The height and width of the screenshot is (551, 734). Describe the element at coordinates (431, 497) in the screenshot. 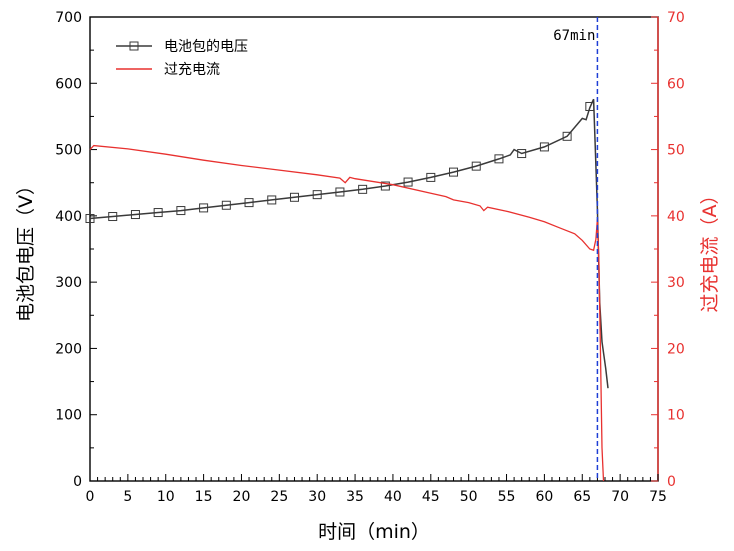

I see `x-tick-label: 45` at that location.